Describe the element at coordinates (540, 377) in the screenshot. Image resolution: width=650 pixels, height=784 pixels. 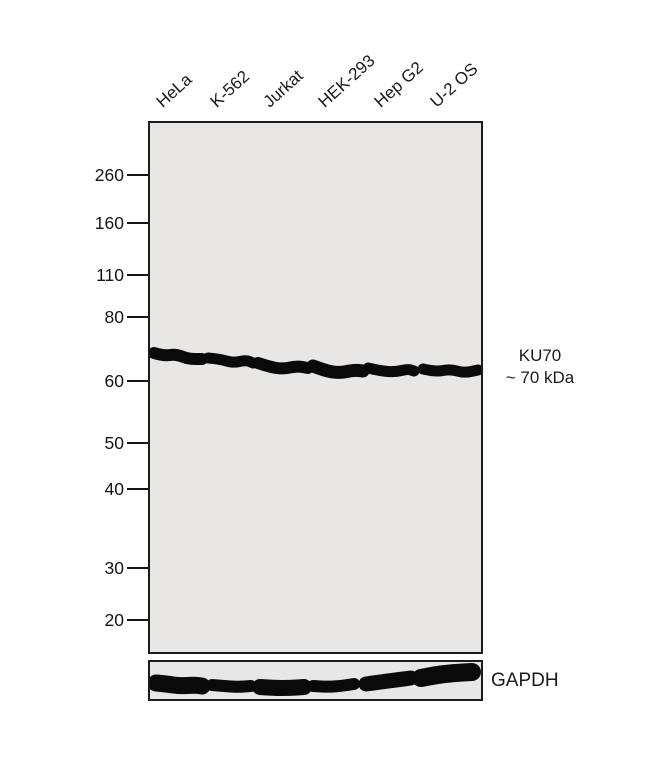
I see `target-mw-note: ~ 70 kDa` at that location.